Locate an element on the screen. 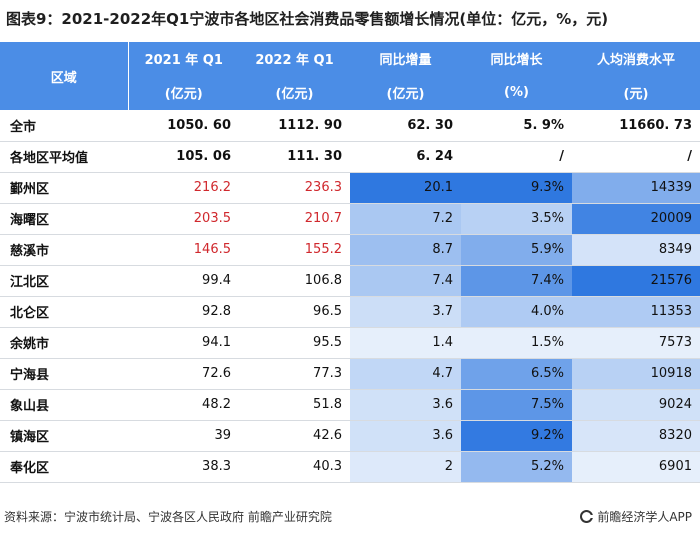  row-name: 象山县 is located at coordinates (64, 405).